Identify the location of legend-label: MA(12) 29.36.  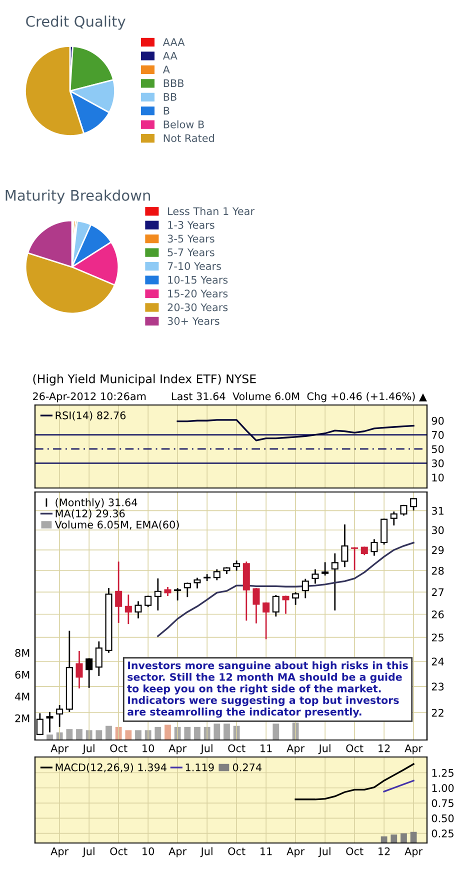
(90, 514).